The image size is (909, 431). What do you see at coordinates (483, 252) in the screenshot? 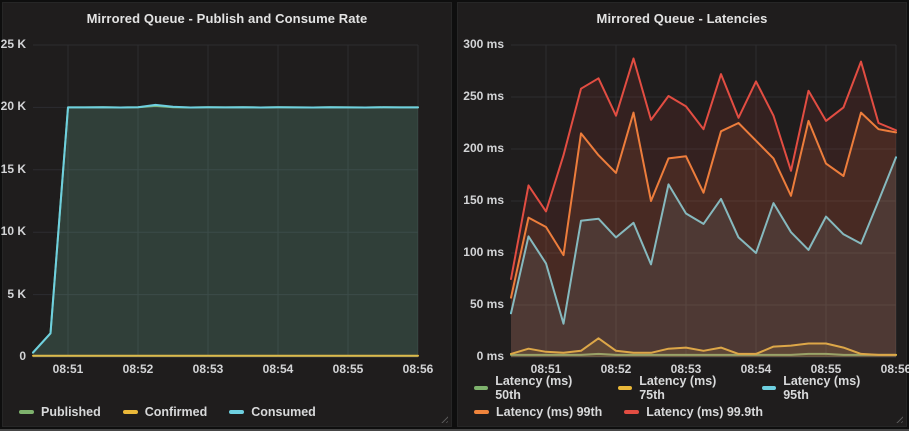
I see `y-tick-label: 100 ms` at bounding box center [483, 252].